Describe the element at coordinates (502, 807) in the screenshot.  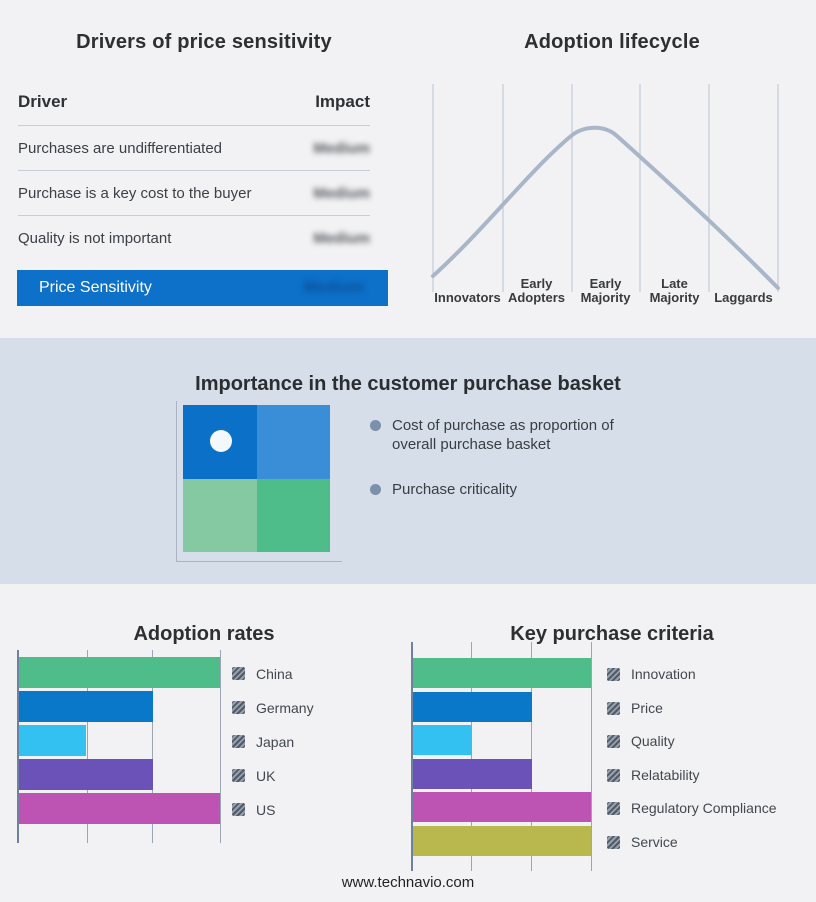
I see `bar-regulatory-compliance` at that location.